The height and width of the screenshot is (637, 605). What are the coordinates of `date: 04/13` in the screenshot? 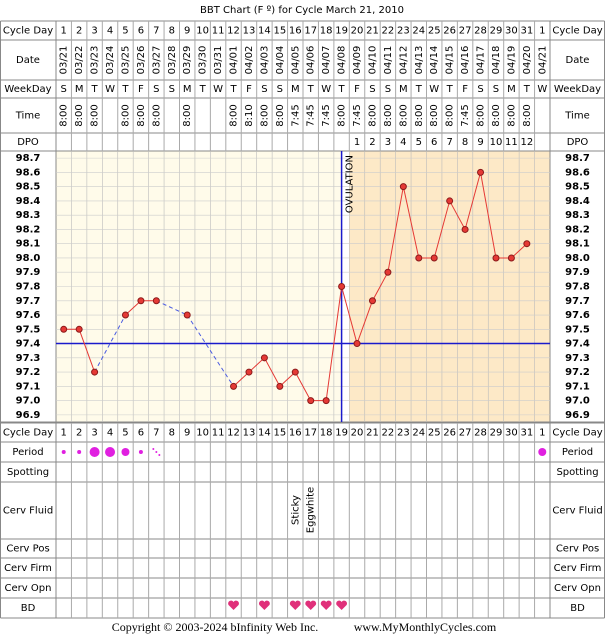 It's located at (419, 60).